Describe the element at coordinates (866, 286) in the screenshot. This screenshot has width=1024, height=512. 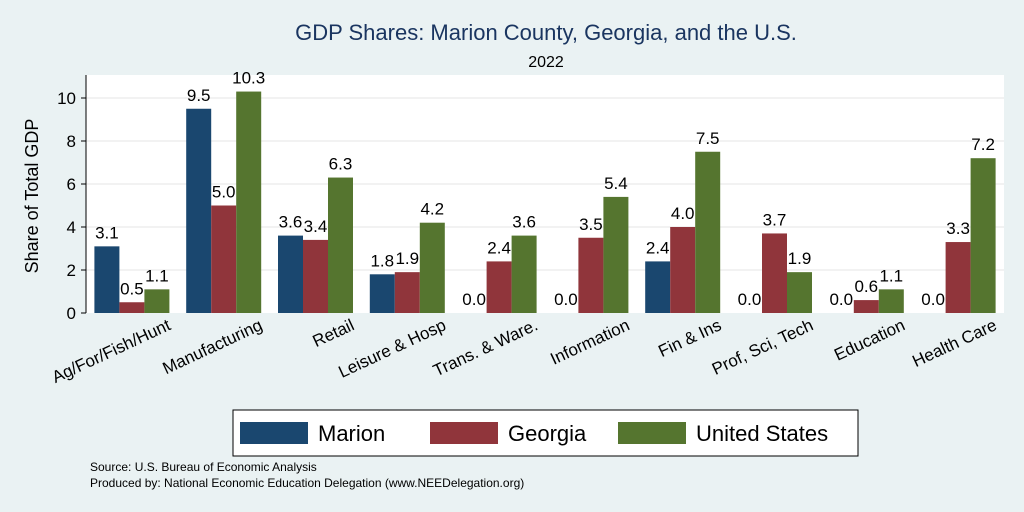
I see `data-label: 0.6` at that location.